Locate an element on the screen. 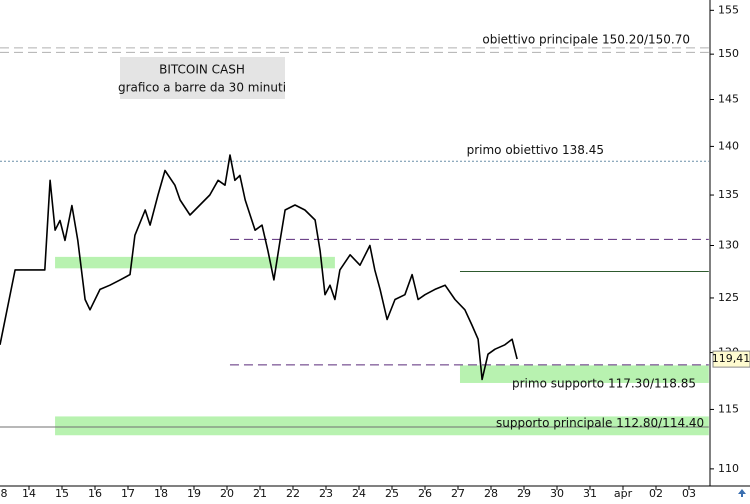 This screenshot has height=504, width=750. x-tick-label: 8 is located at coordinates (4, 493).